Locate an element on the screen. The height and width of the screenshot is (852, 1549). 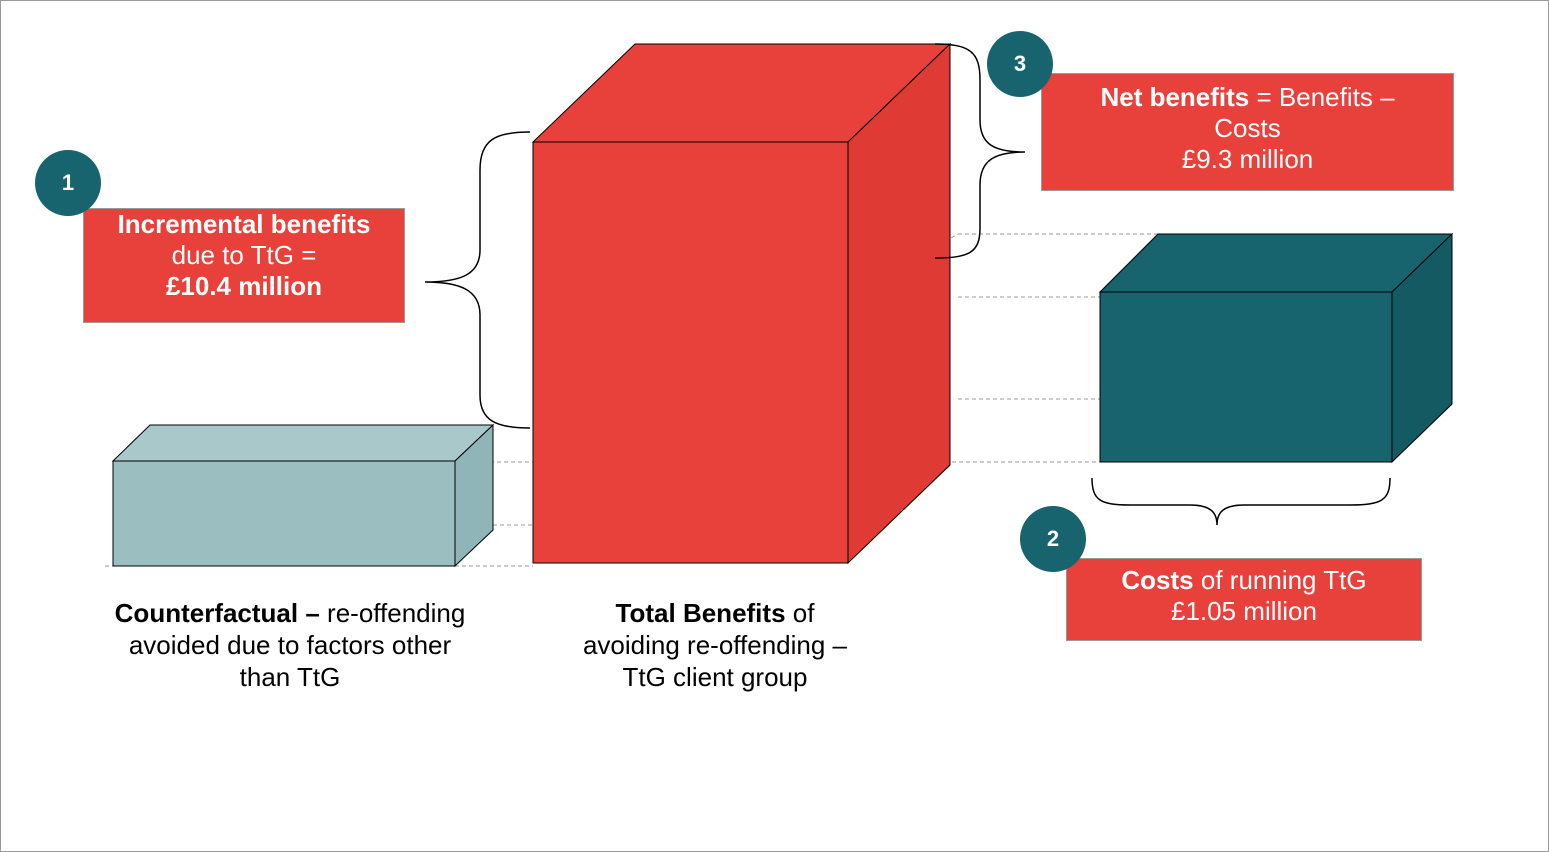
callout-text: due to TtG = is located at coordinates (244, 255).